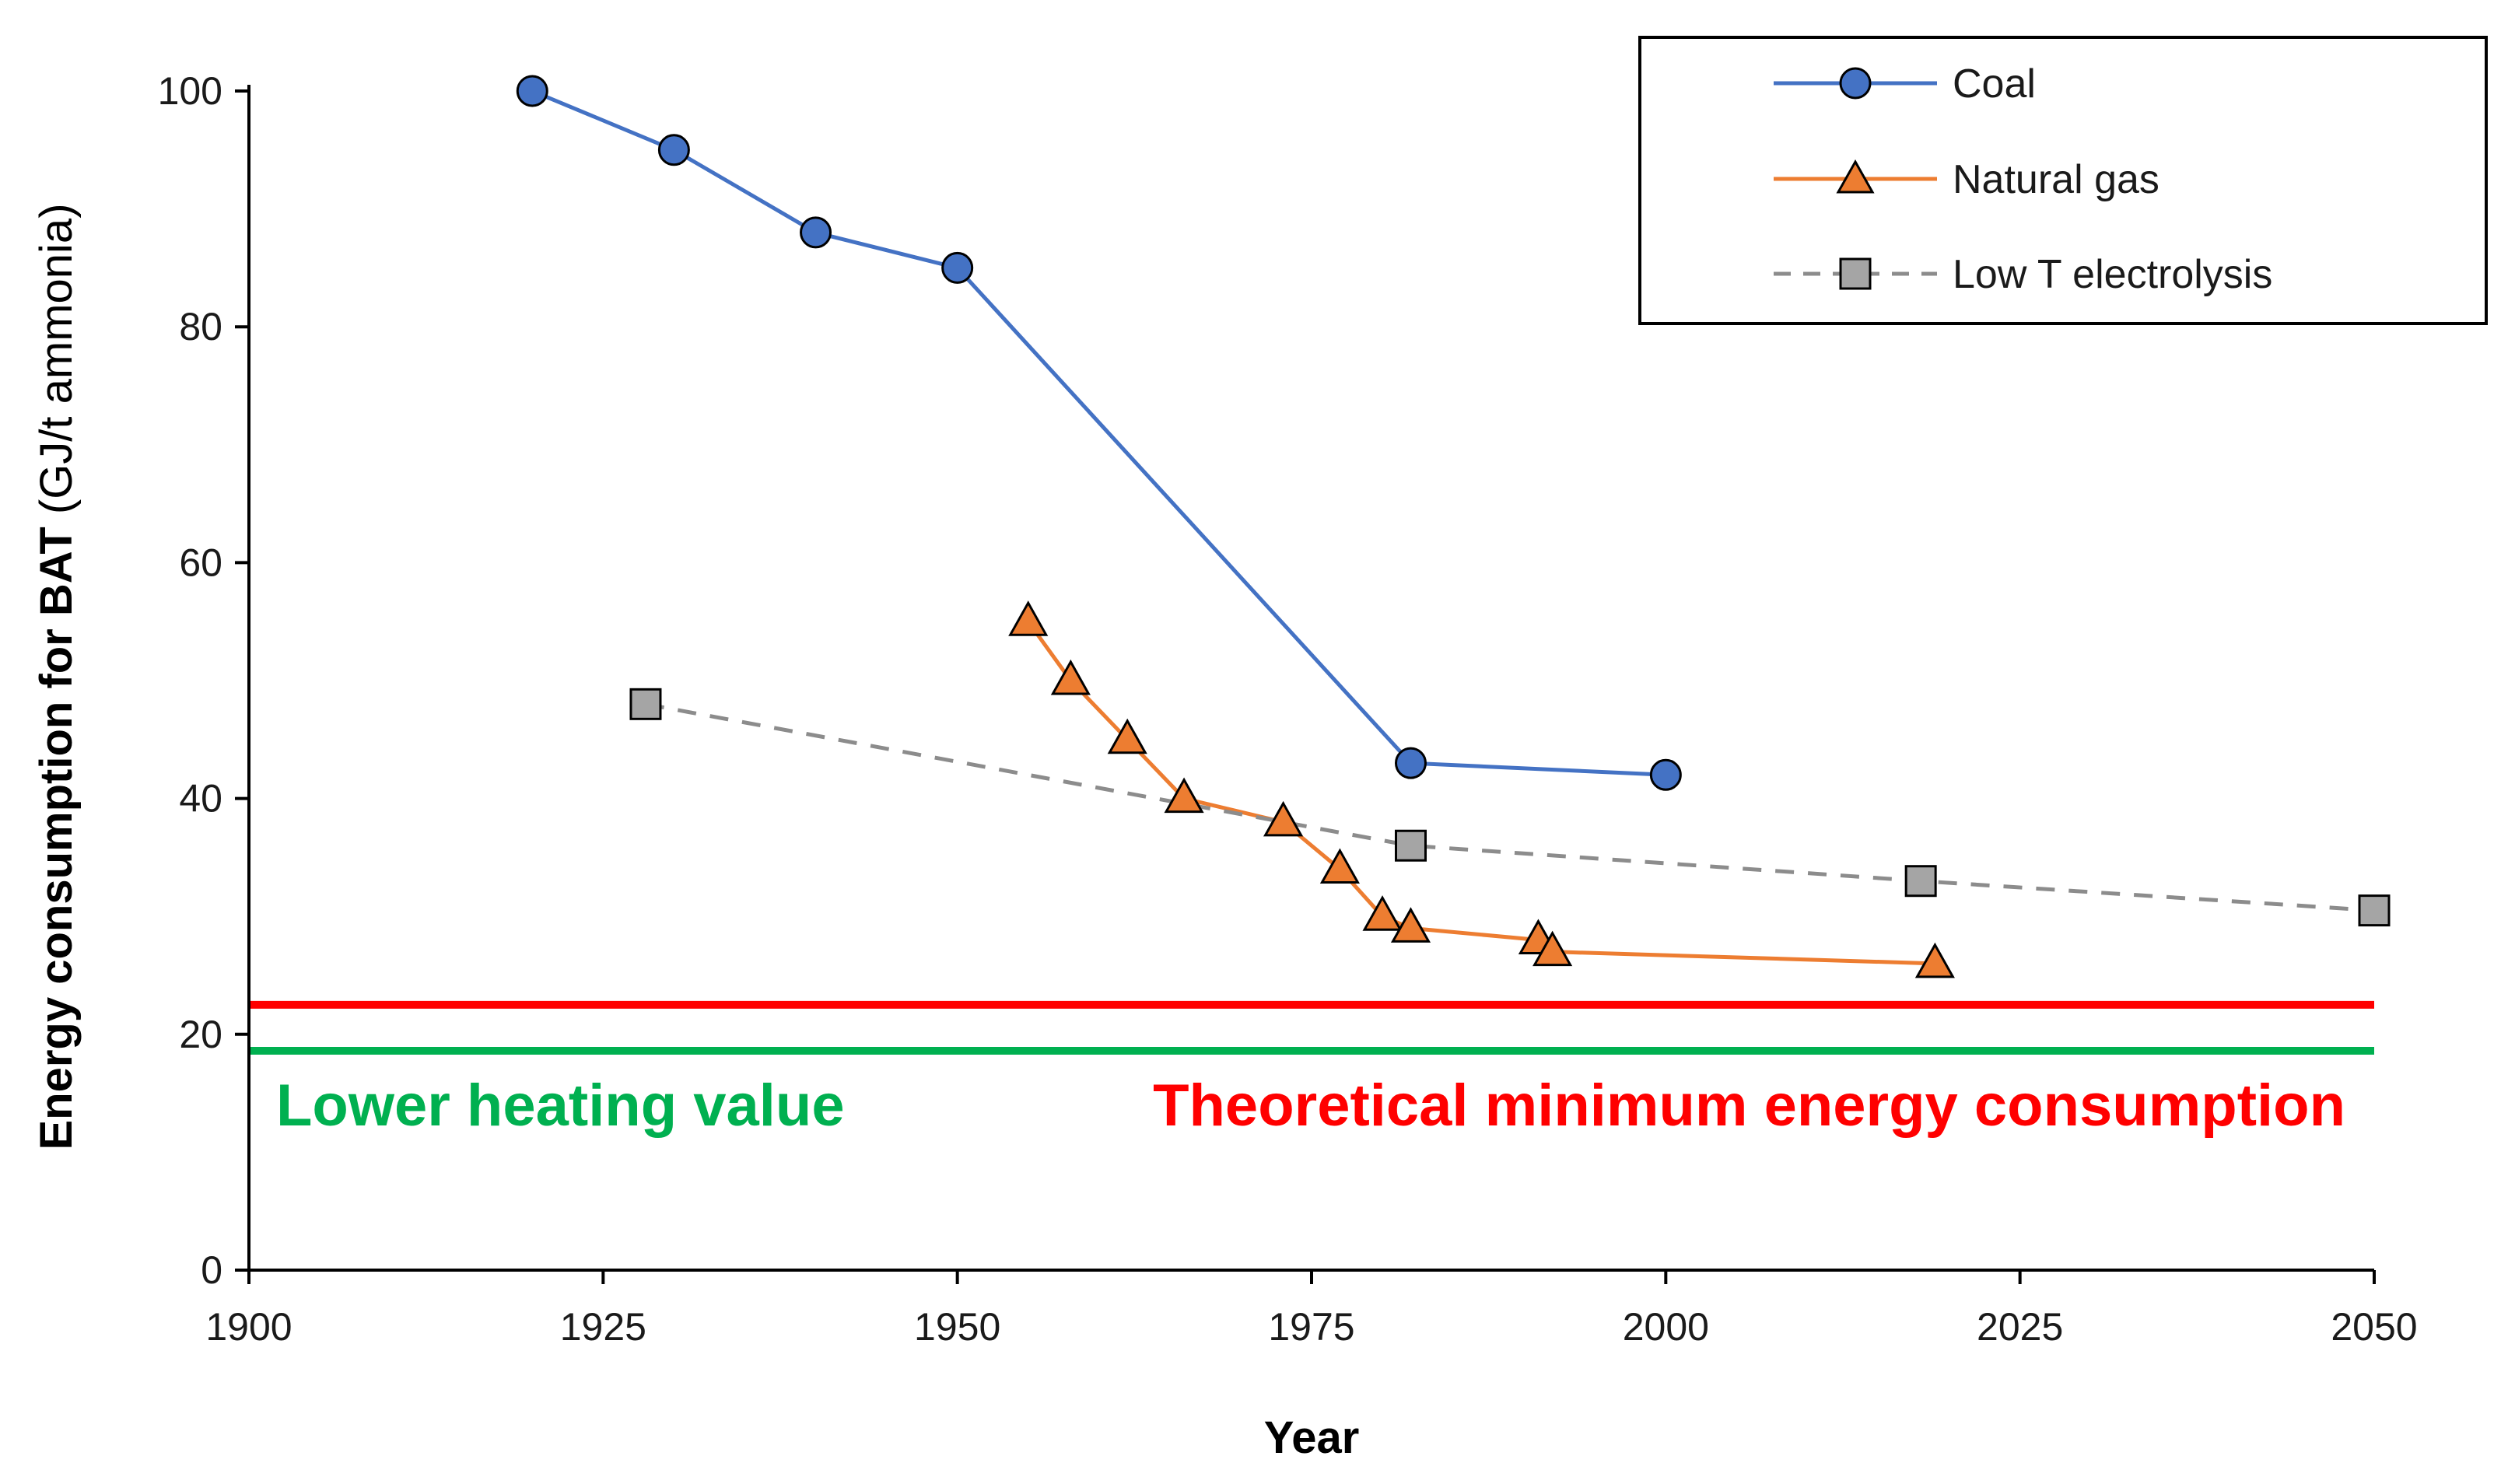 Image resolution: width=2508 pixels, height=1484 pixels. I want to click on legend-label-natural-gas: Natural gas, so click(2056, 180).